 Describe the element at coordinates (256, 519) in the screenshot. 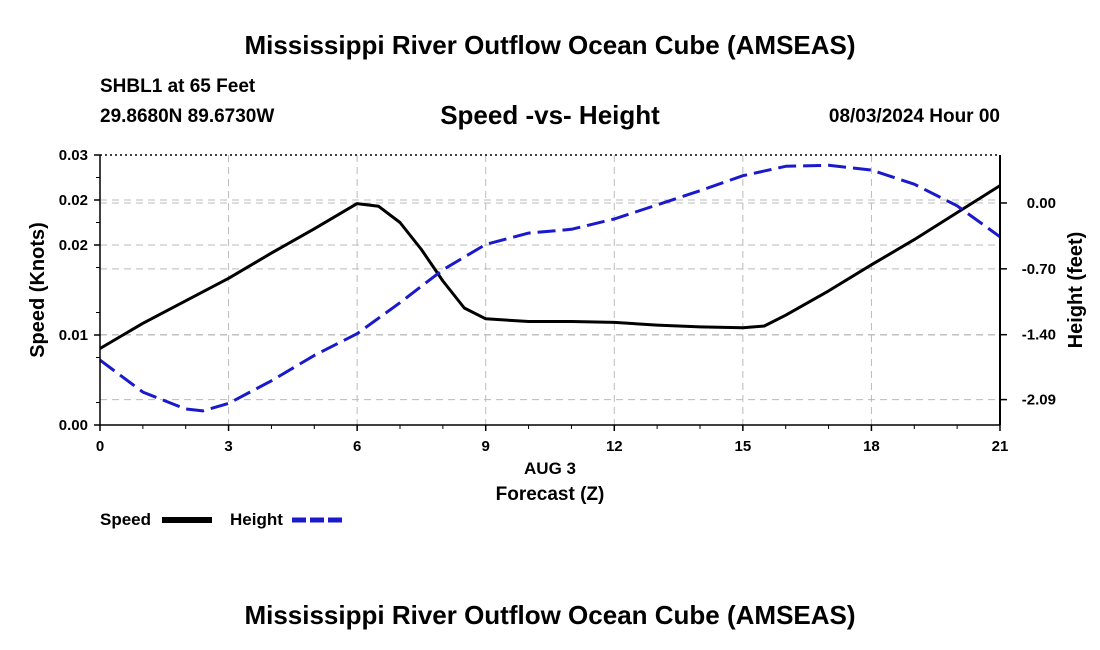

I see `legend-height-label: Height` at that location.